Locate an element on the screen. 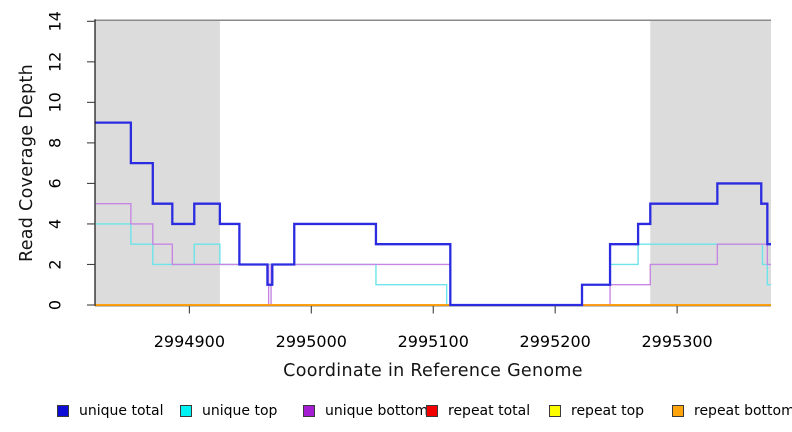 This screenshot has height=432, width=792. legend-item-repeat-bottom: repeat bottom is located at coordinates (732, 411).